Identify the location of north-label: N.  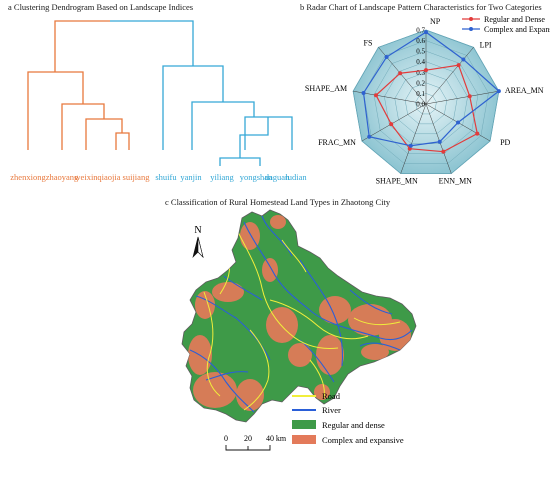
(197, 230).